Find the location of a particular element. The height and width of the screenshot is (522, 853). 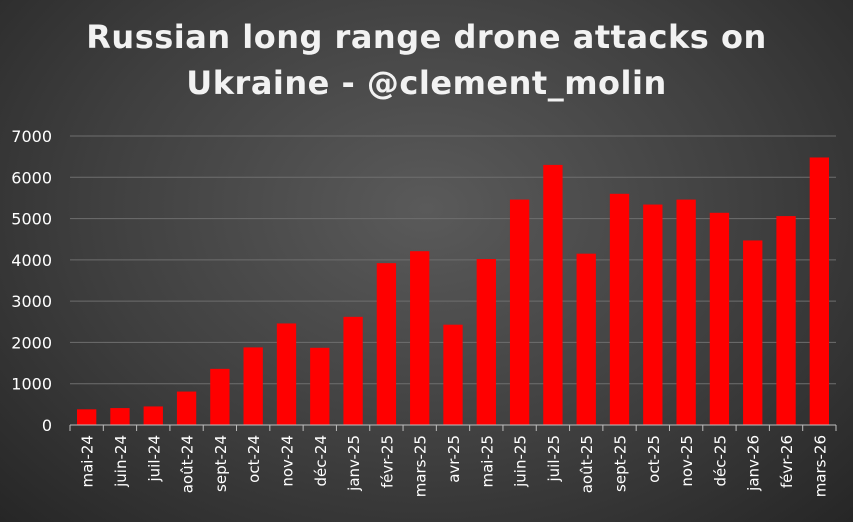

x-tick-label: févr-26 is located at coordinates (787, 461).